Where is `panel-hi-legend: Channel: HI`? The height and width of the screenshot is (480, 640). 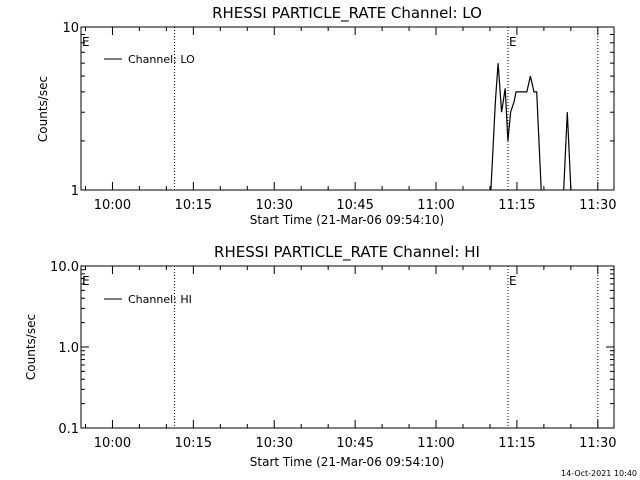
panel-hi-legend: Channel: HI is located at coordinates (148, 299).